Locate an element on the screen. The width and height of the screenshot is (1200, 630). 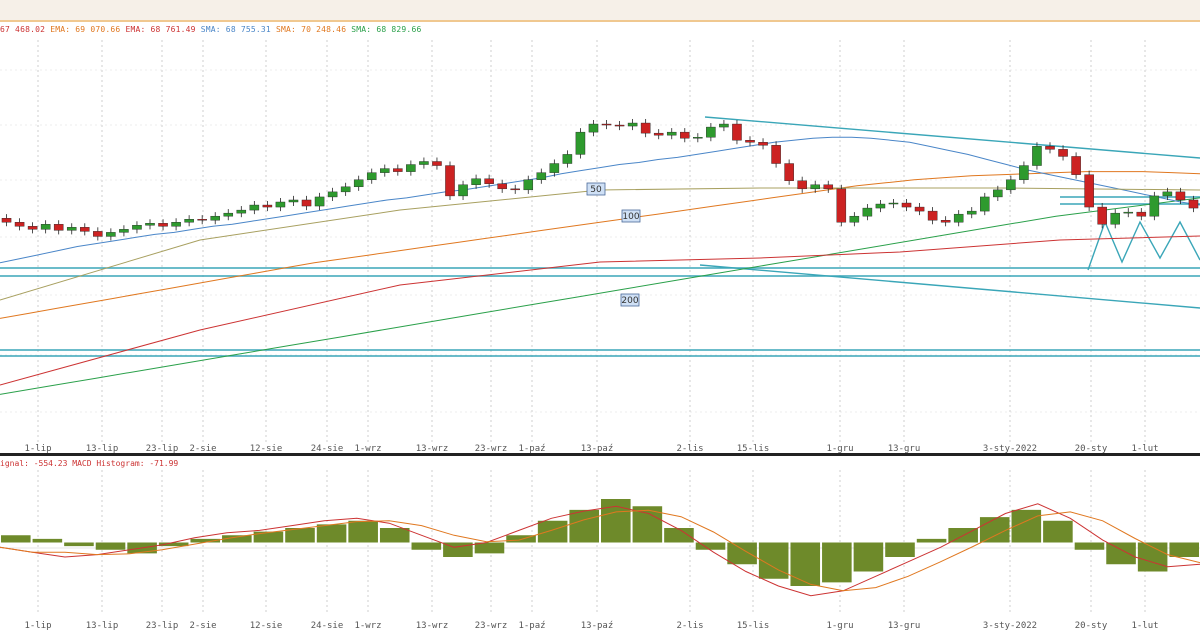
x-tick-label-macd: 2-sie is located at coordinates (202, 625).